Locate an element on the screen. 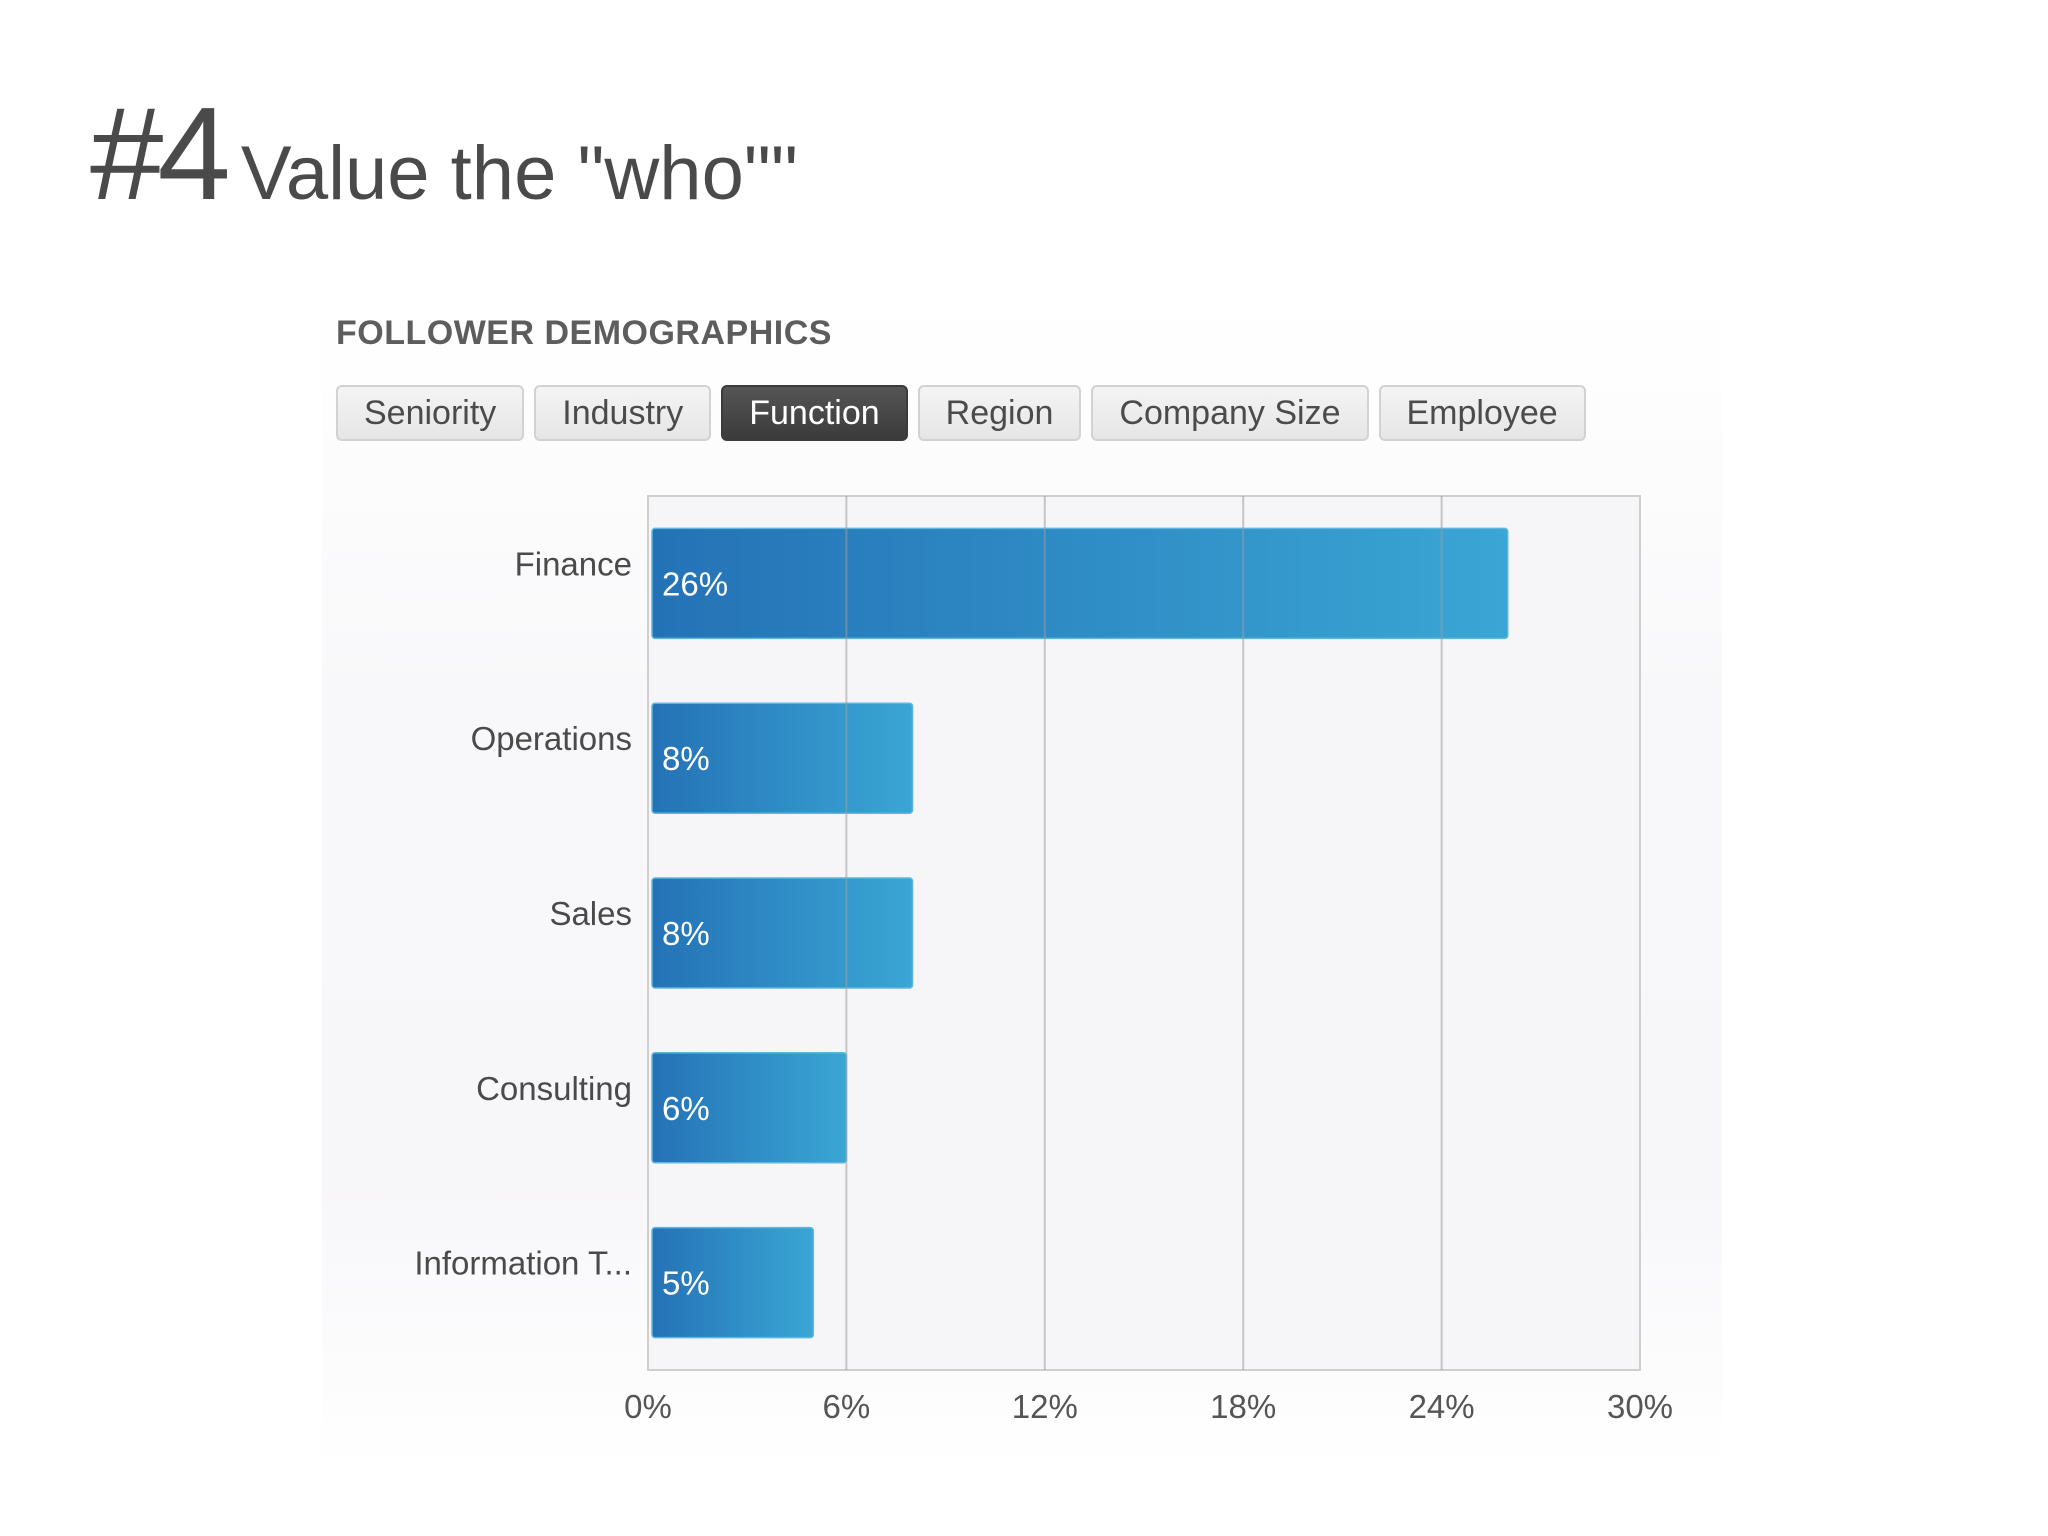 The width and height of the screenshot is (2048, 1536). tab-company-size: Company Size is located at coordinates (1230, 413).